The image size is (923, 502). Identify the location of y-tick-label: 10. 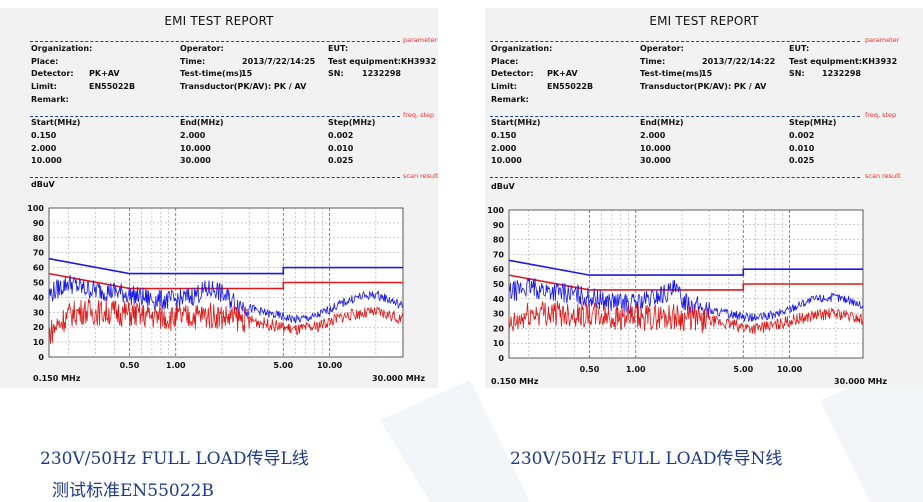
(39, 342).